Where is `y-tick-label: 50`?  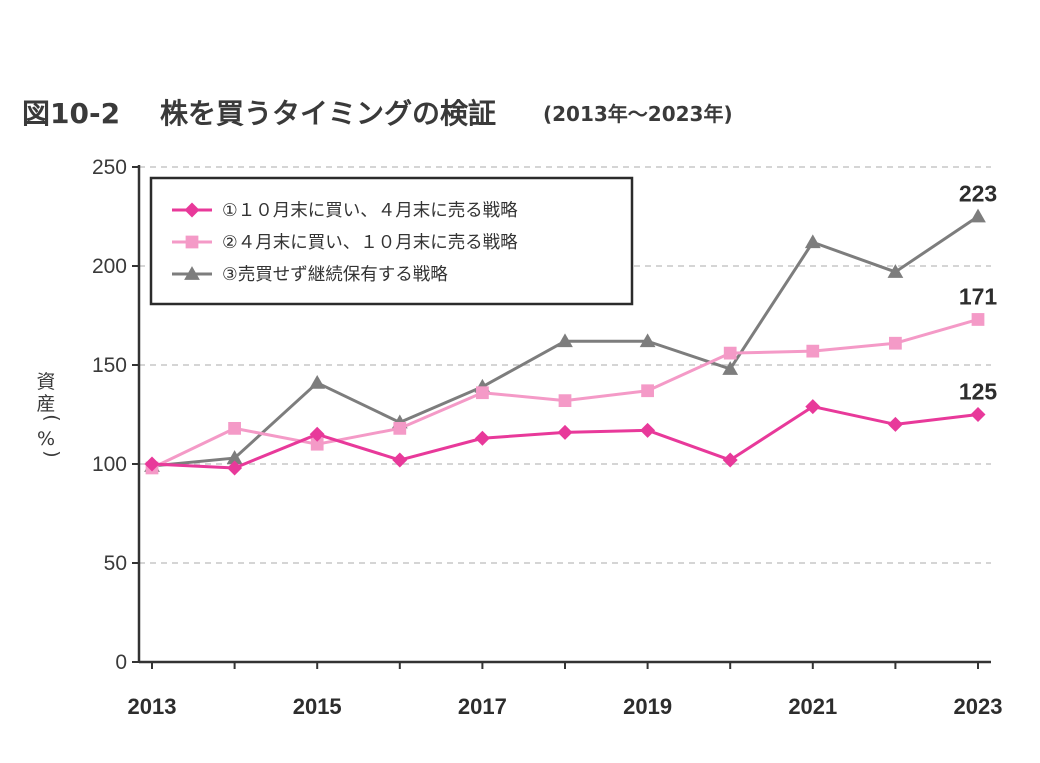
y-tick-label: 50 is located at coordinates (115, 563).